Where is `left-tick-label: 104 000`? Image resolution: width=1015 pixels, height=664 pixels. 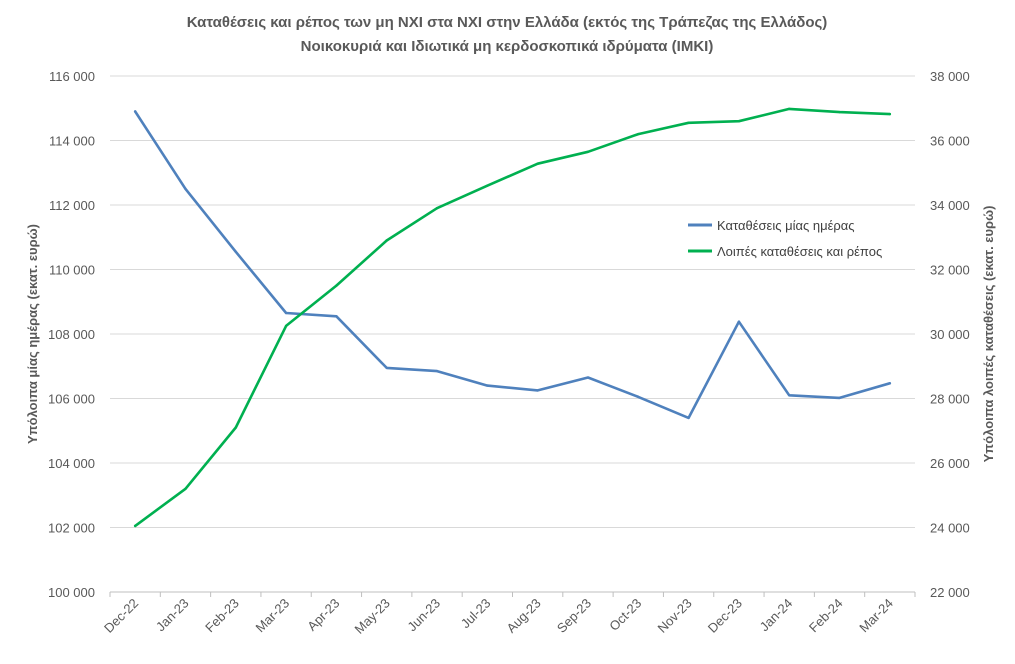
left-tick-label: 104 000 is located at coordinates (71, 463).